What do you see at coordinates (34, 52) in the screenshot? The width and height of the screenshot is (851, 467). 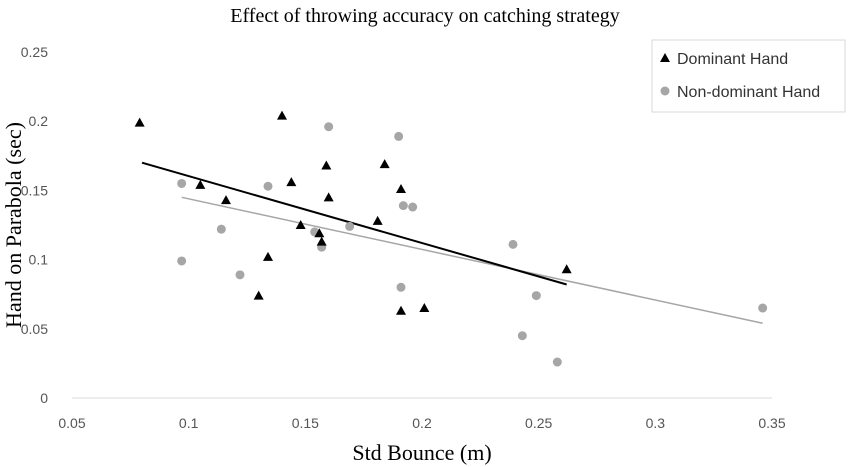 I see `y-tick-label: 0.25` at bounding box center [34, 52].